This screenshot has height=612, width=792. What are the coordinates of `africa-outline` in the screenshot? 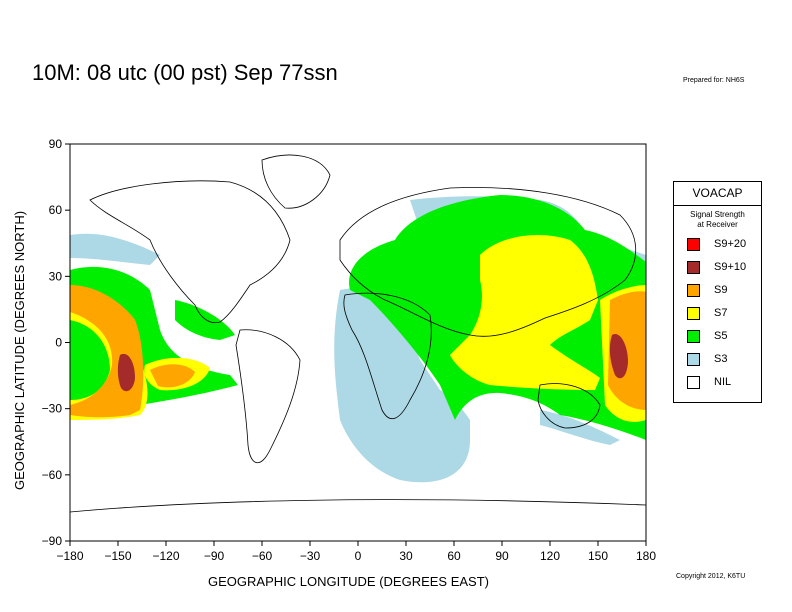 It's located at (387, 356).